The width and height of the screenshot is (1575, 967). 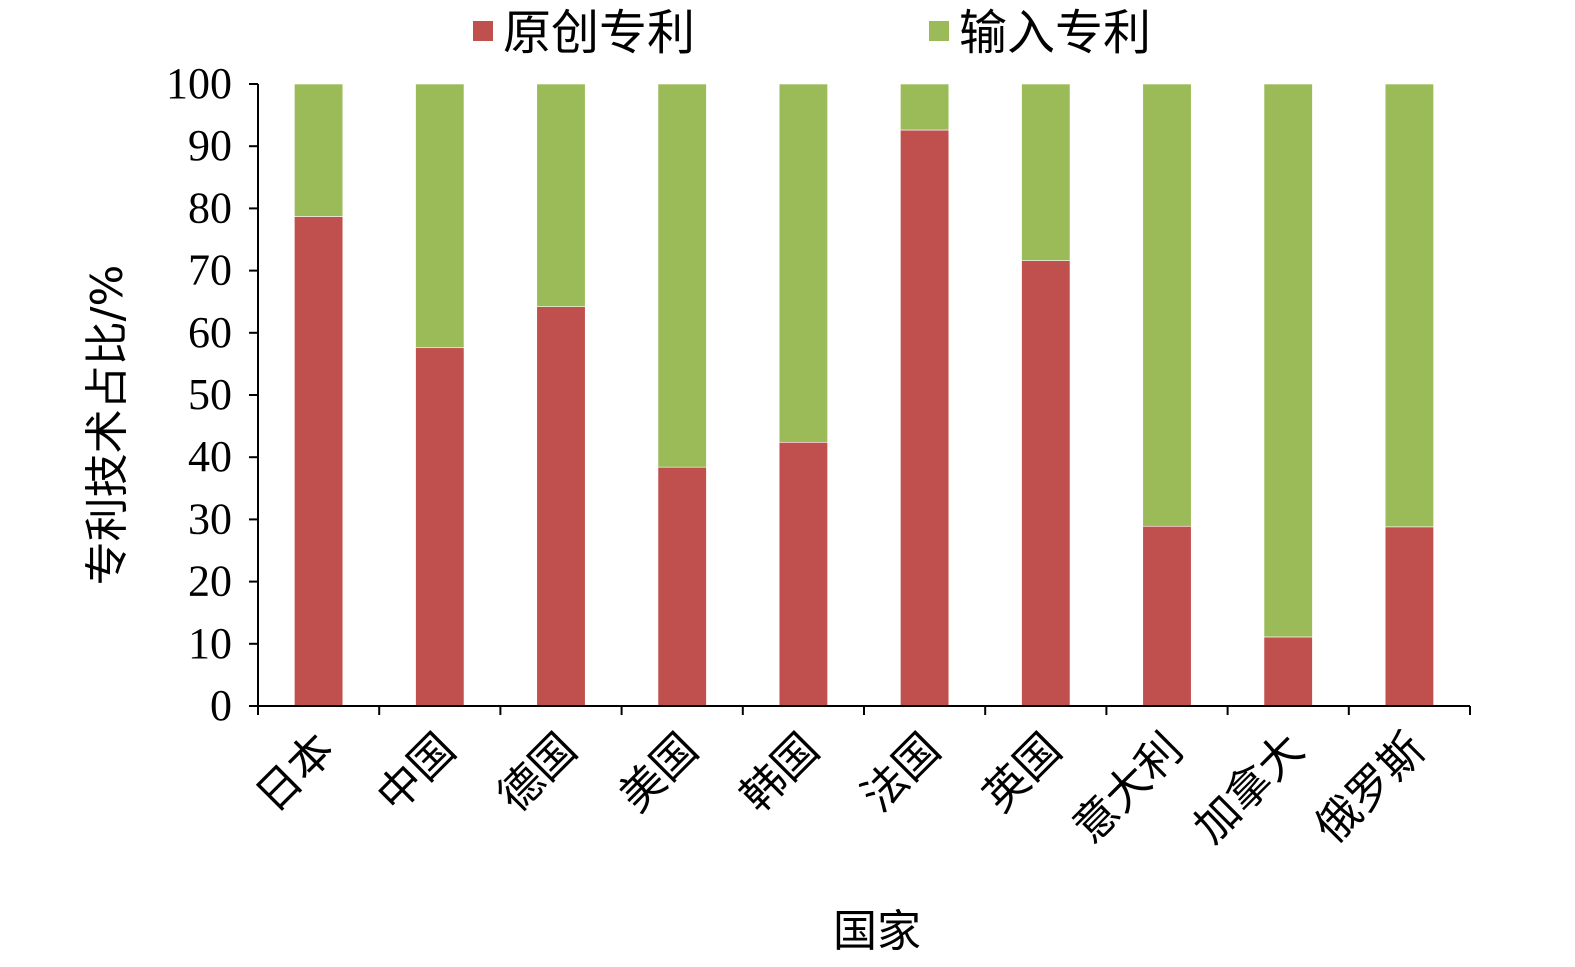 I want to click on x-tick-label: 韩国, so click(x=780, y=773).